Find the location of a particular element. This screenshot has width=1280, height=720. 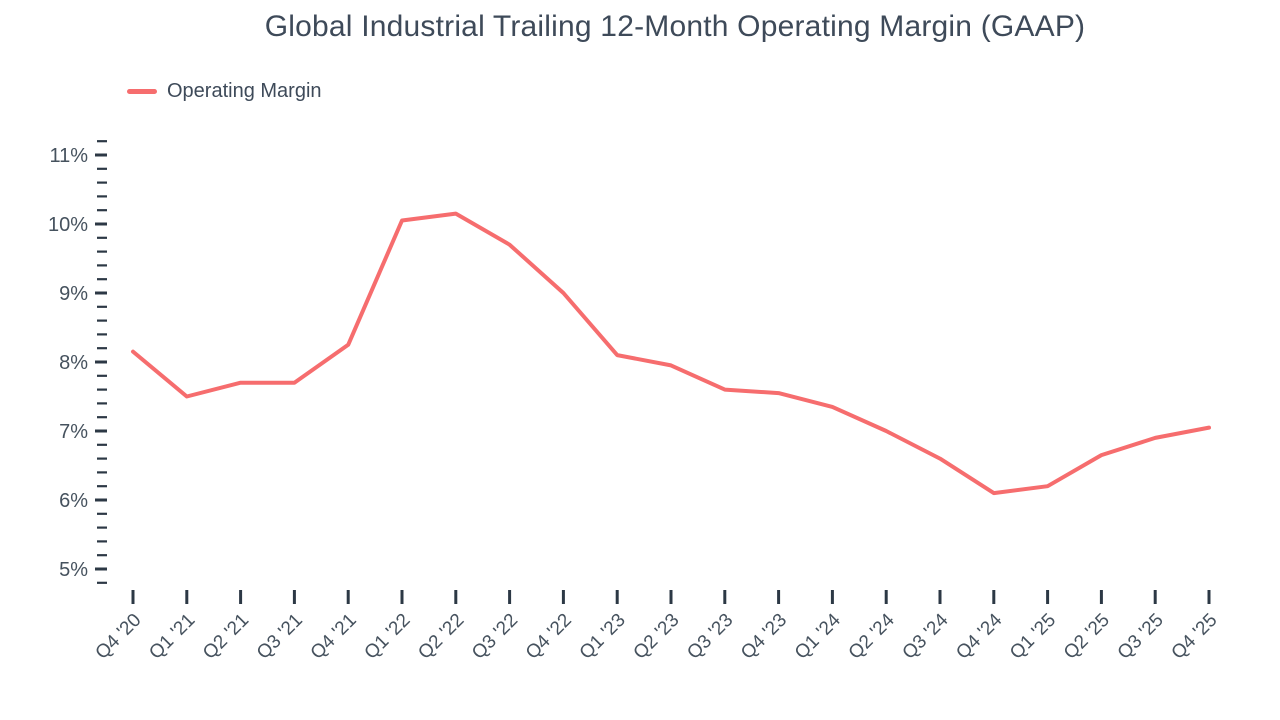

x-axis-label: Q3 '23 is located at coordinates (710, 637).